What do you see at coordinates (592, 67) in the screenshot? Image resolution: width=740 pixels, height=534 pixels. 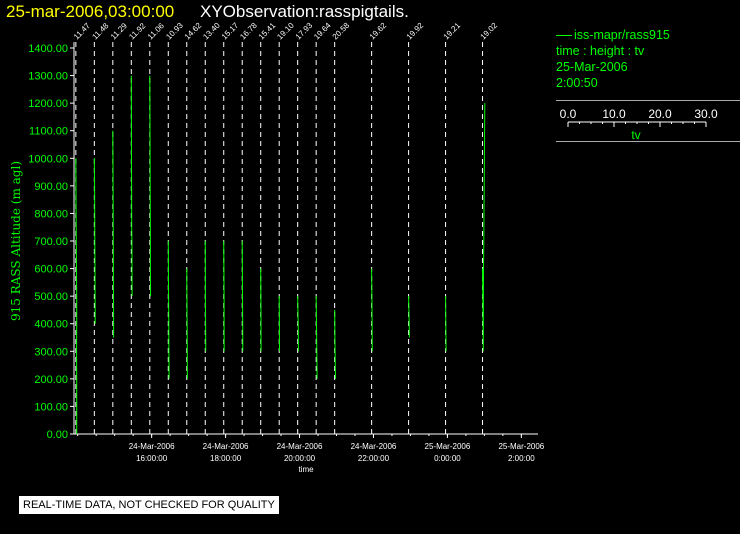 I see `info-date: 25-Mar-2006` at bounding box center [592, 67].